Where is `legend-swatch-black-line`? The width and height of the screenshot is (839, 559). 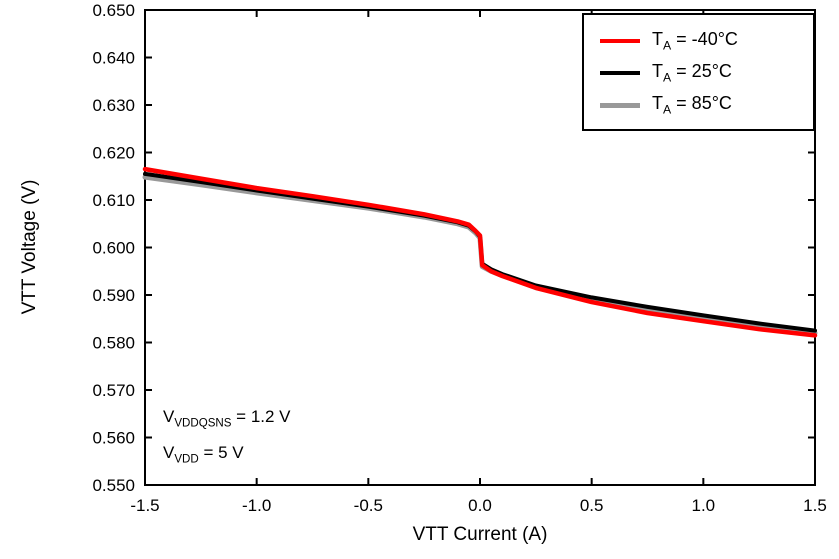
legend-swatch-black-line is located at coordinates (620, 73).